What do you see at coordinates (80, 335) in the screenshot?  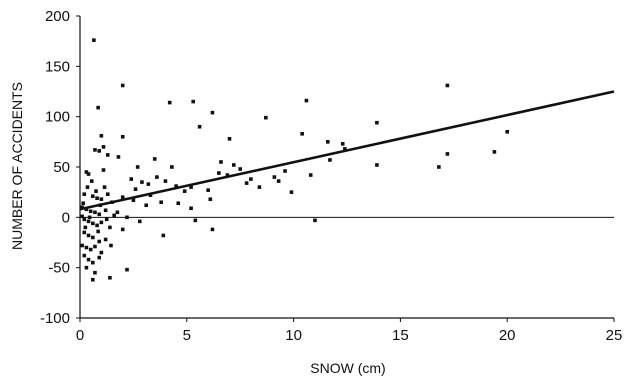 I see `x-tick-label: 0` at bounding box center [80, 335].